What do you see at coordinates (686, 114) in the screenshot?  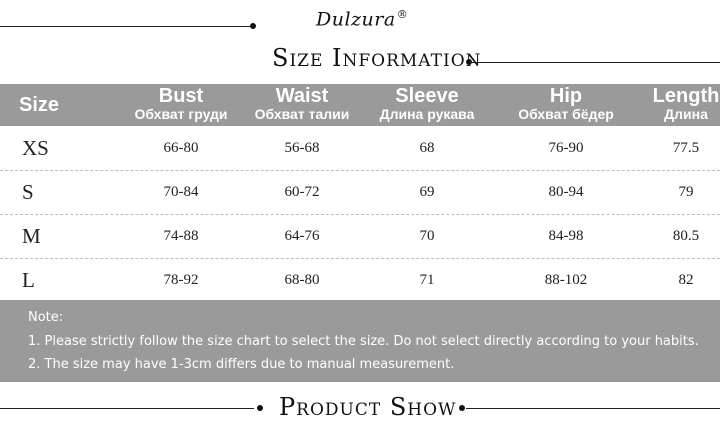 I see `header-length-label-ru: Длина` at bounding box center [686, 114].